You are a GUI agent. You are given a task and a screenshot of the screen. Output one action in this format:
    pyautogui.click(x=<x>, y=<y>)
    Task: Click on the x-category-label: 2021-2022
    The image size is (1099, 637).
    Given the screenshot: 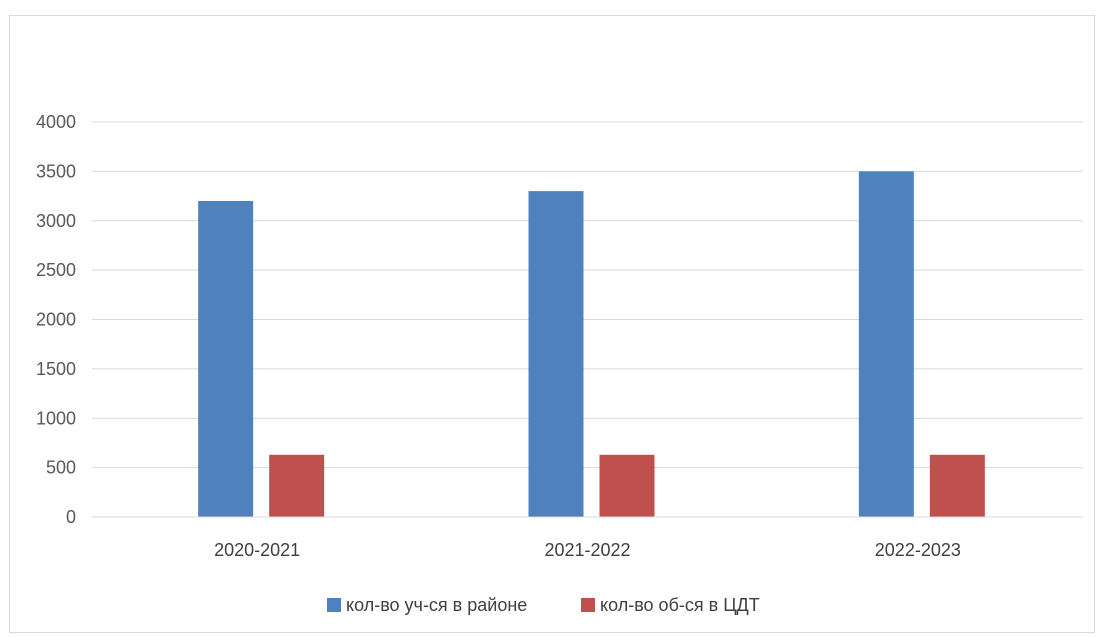 What is the action you would take?
    pyautogui.click(x=587, y=550)
    